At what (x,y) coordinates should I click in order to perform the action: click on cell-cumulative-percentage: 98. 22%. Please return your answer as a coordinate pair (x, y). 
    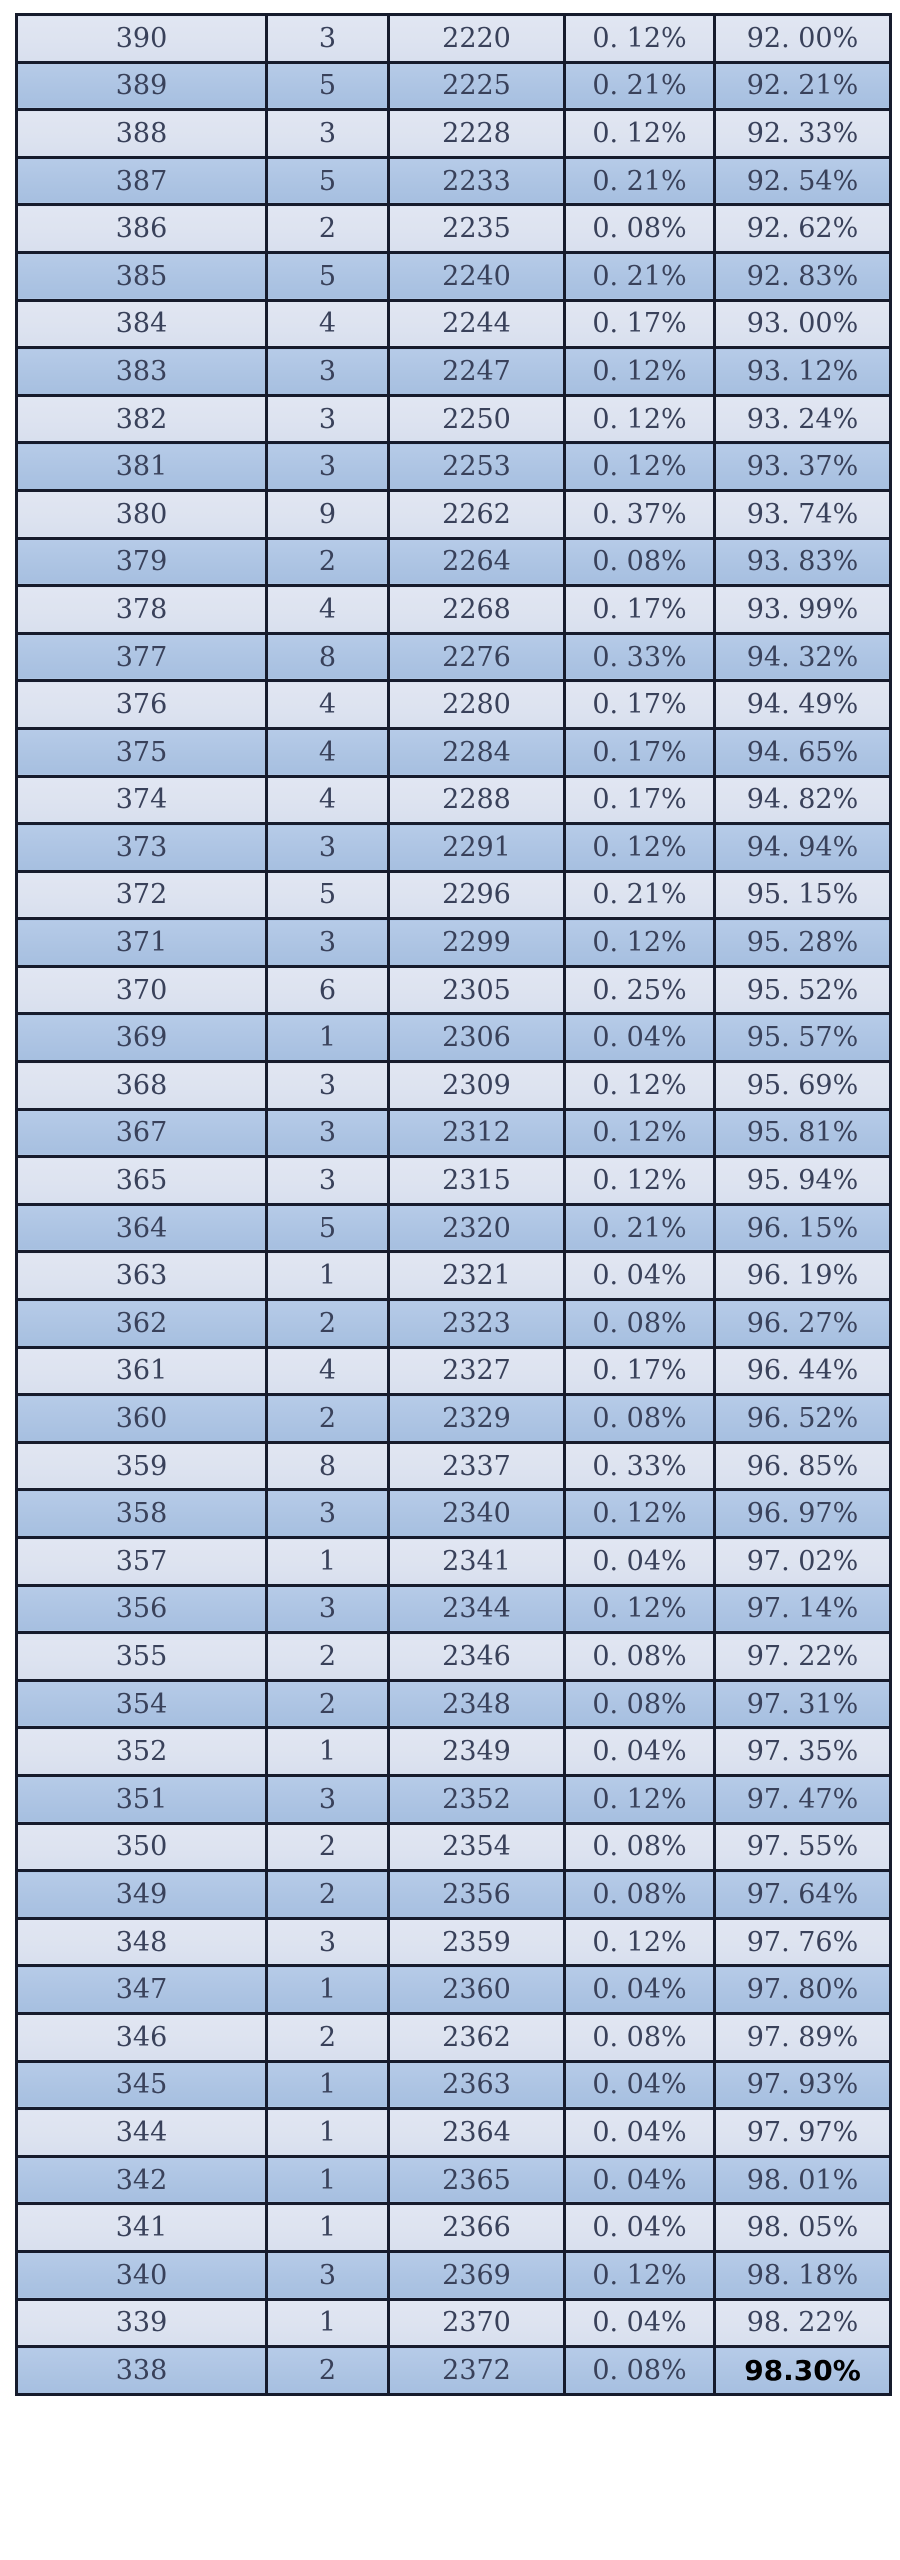
    Looking at the image, I should click on (802, 2323).